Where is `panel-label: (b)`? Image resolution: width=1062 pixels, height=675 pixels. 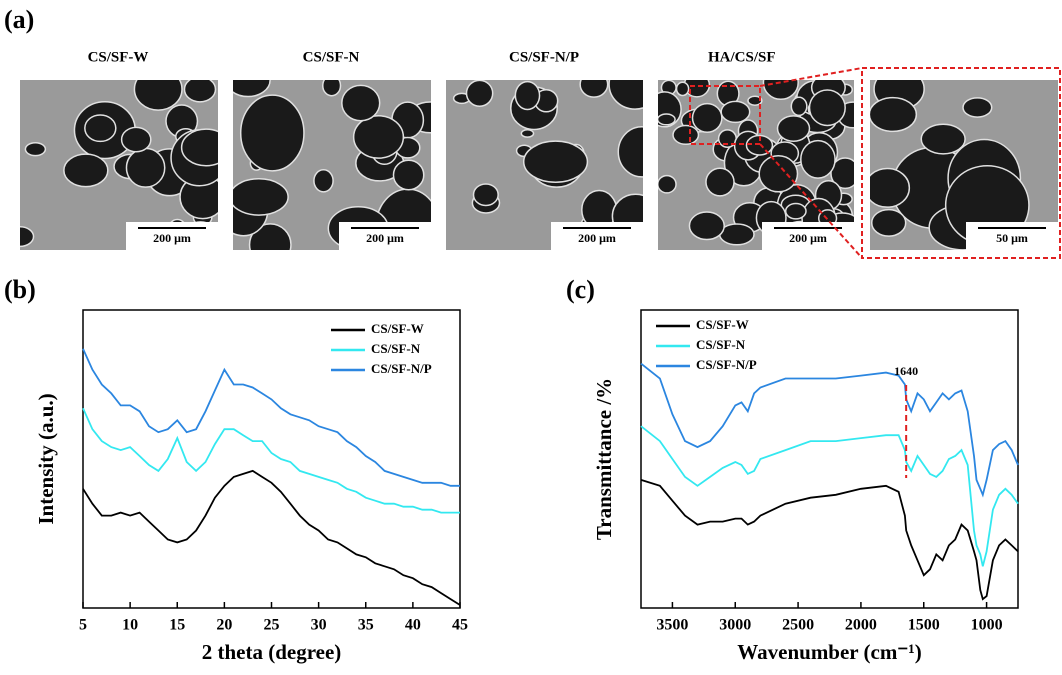
panel-label: (b) is located at coordinates (20, 289).